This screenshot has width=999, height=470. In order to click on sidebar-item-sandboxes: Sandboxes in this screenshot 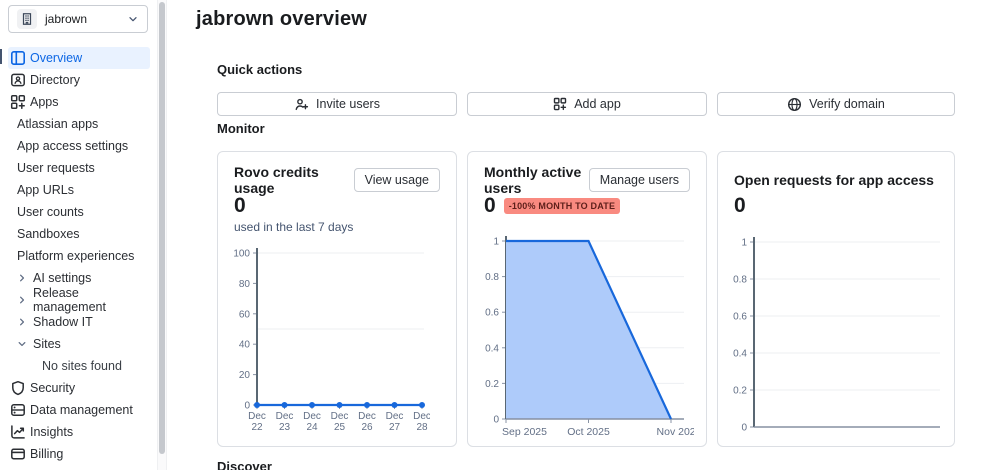, I will do `click(79, 234)`.